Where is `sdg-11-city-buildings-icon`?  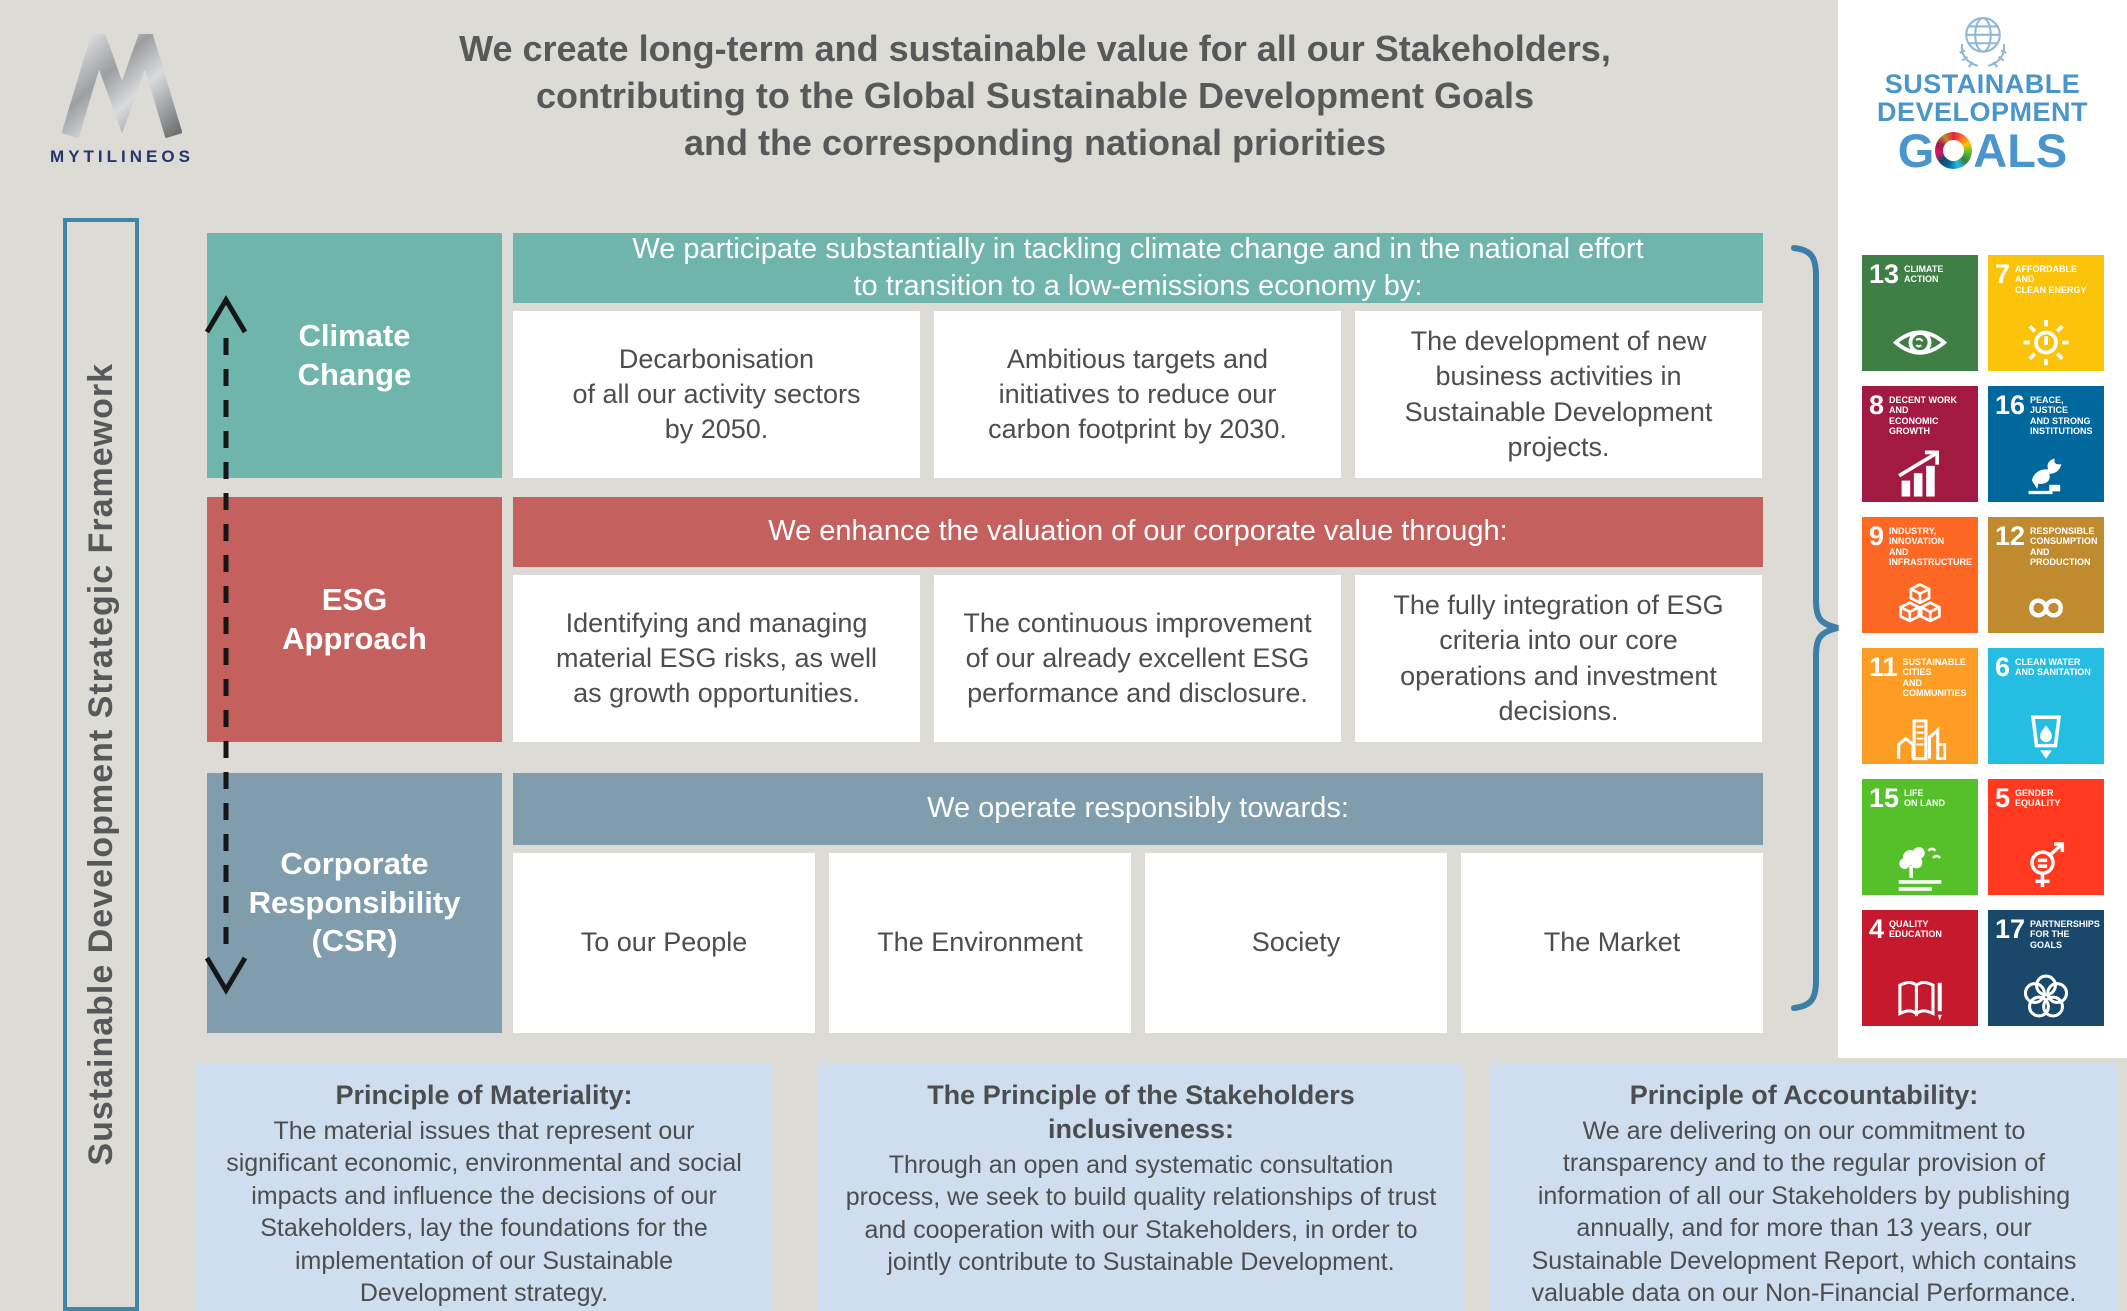 sdg-11-city-buildings-icon is located at coordinates (1920, 735).